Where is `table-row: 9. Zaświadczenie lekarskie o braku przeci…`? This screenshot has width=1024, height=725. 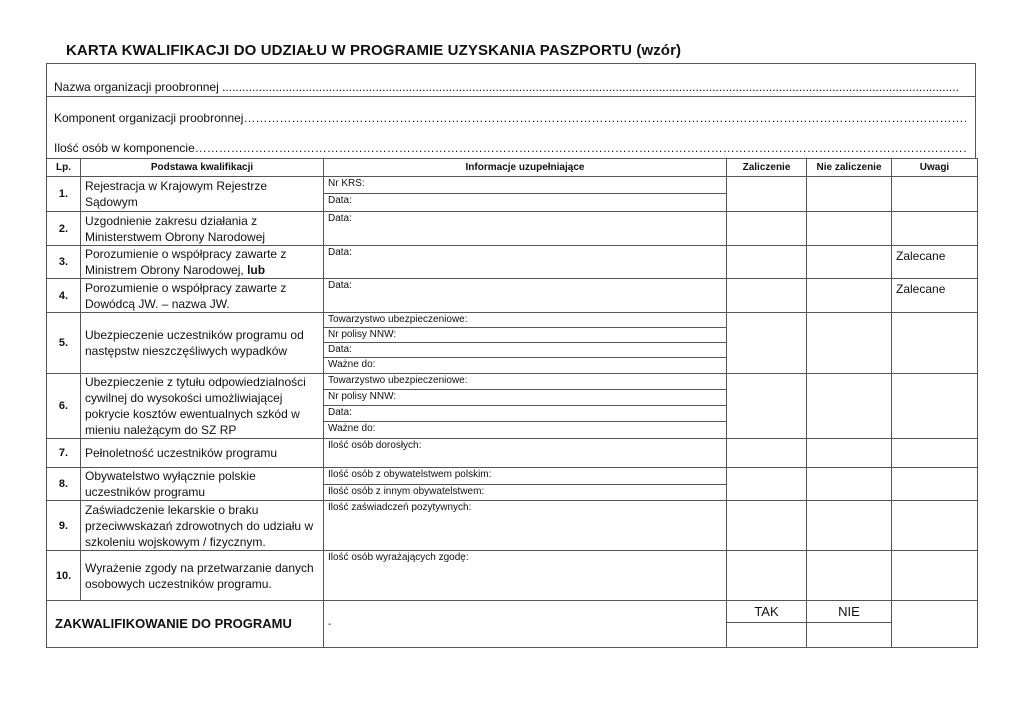
table-row: 9. Zaświadczenie lekarskie o braku przeci… is located at coordinates (512, 525).